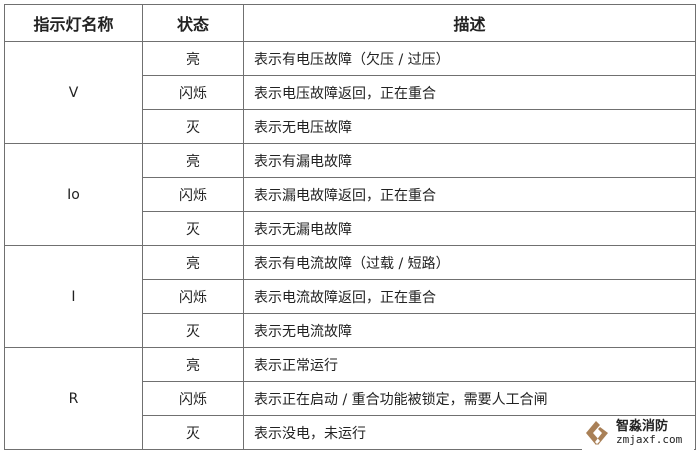 The height and width of the screenshot is (454, 700). Describe the element at coordinates (73, 23) in the screenshot. I see `header-name: 指示灯名称` at that location.